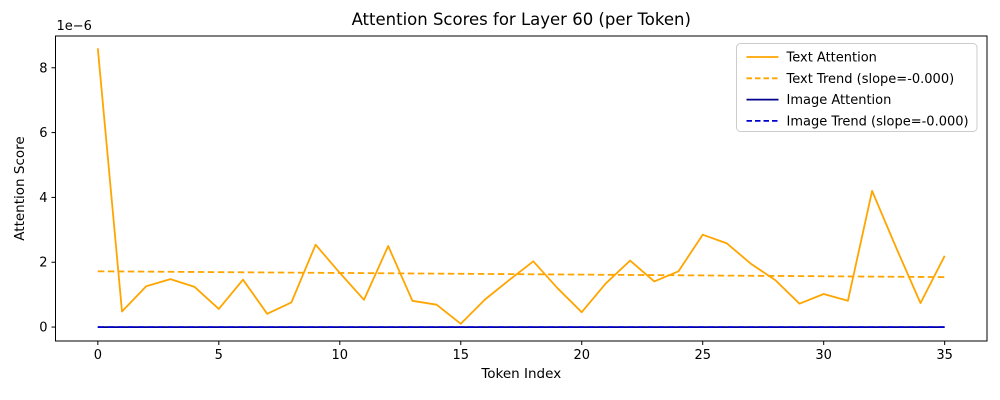  Describe the element at coordinates (219, 355) in the screenshot. I see `x-tick-label: 5` at that location.